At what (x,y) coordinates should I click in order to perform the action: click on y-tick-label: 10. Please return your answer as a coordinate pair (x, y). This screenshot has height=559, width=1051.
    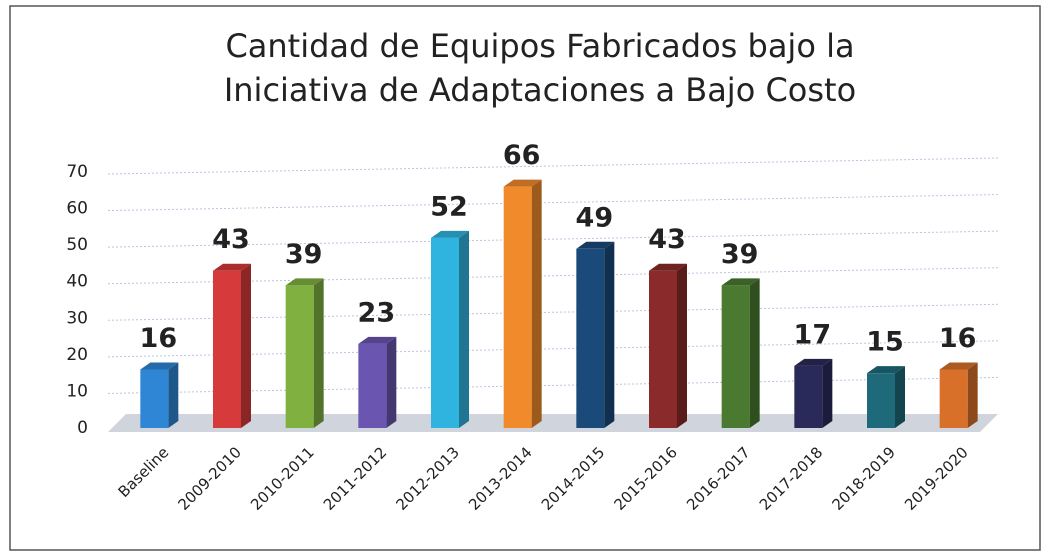
    Looking at the image, I should click on (77, 391).